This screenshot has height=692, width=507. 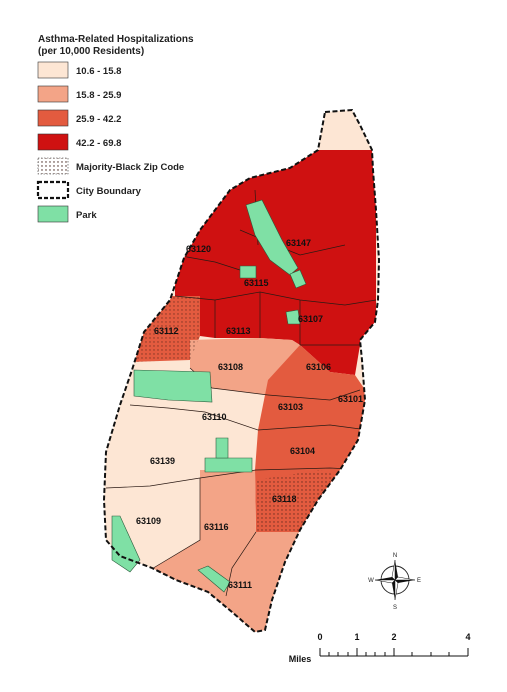 What do you see at coordinates (395, 608) in the screenshot?
I see `compass-s-label: S` at bounding box center [395, 608].